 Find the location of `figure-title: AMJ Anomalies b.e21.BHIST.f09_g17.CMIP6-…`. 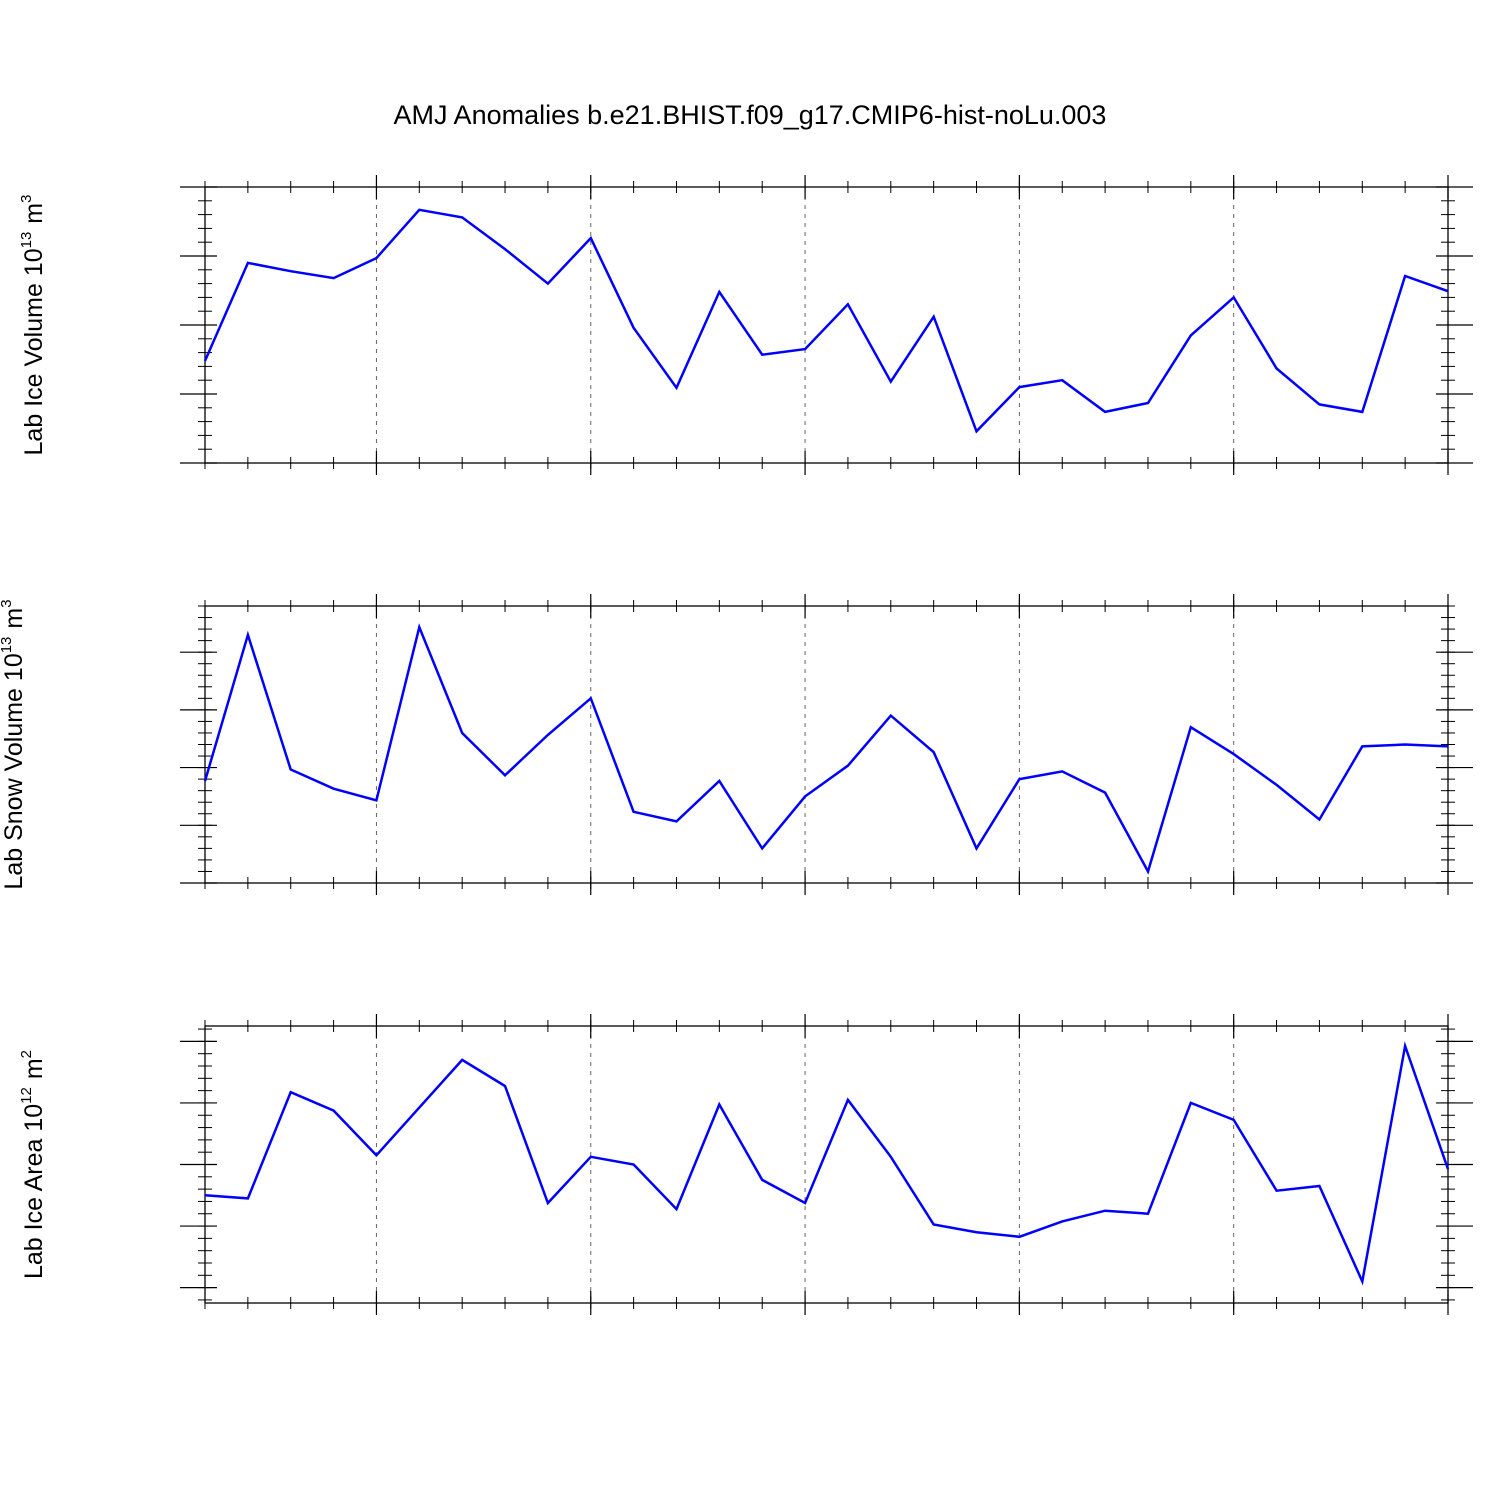

figure-title: AMJ Anomalies b.e21.BHIST.f09_g17.CMIP6-… is located at coordinates (750, 115).